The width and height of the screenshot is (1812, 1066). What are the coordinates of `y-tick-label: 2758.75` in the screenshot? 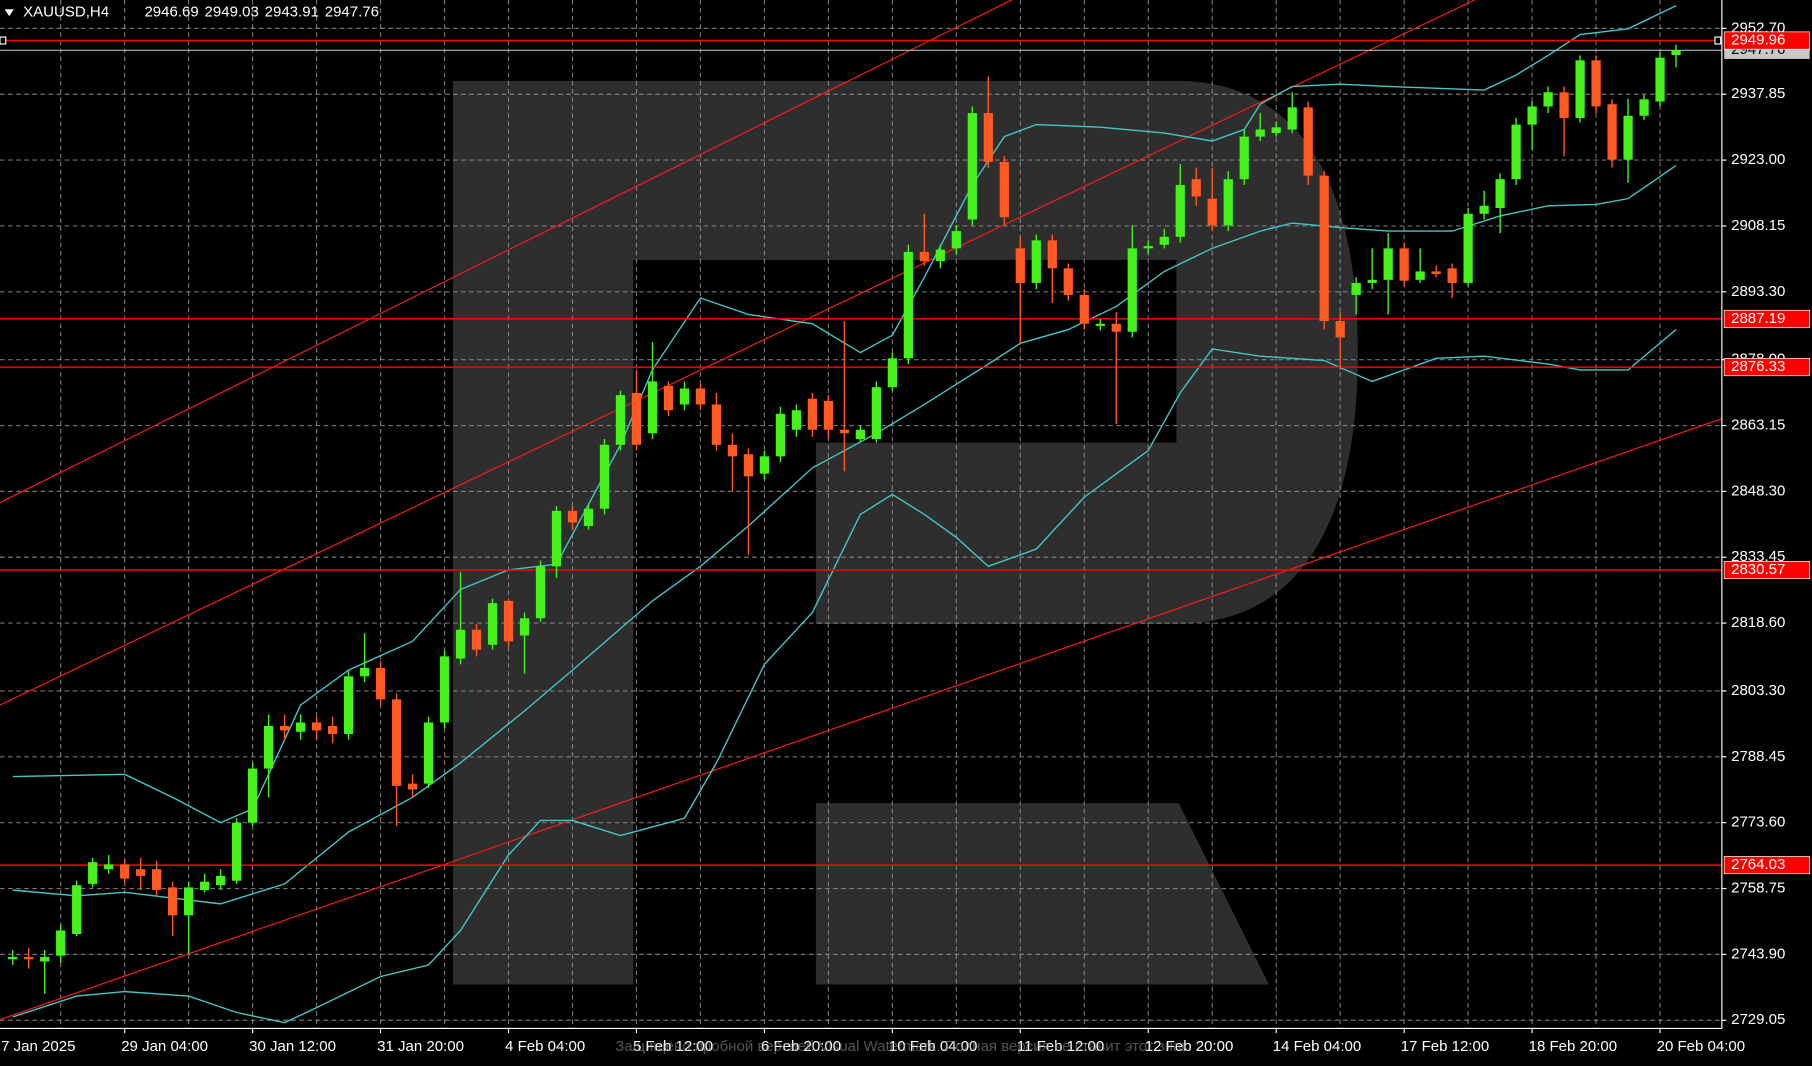 It's located at (1758, 887).